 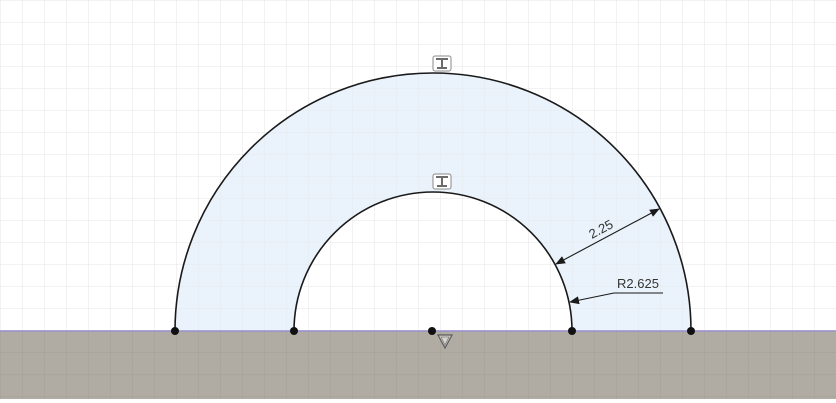 I want to click on thickness-dimension-line, so click(x=607, y=236).